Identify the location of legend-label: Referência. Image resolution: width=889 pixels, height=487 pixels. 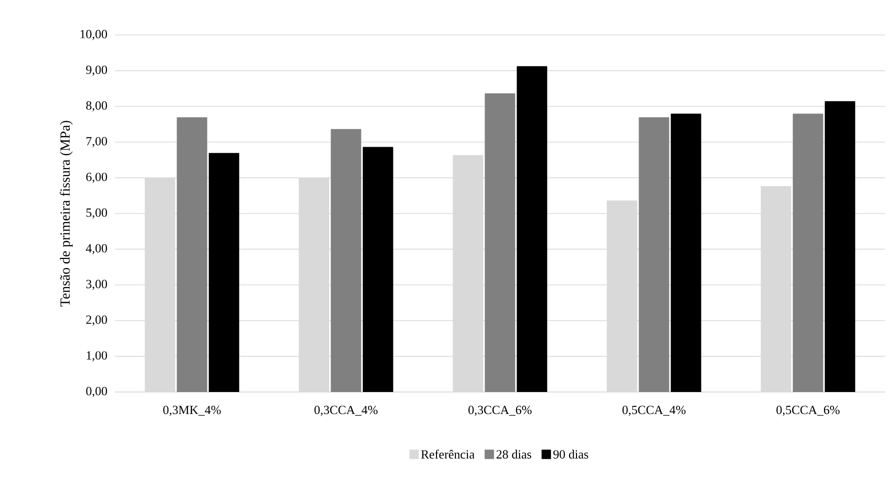
(448, 454).